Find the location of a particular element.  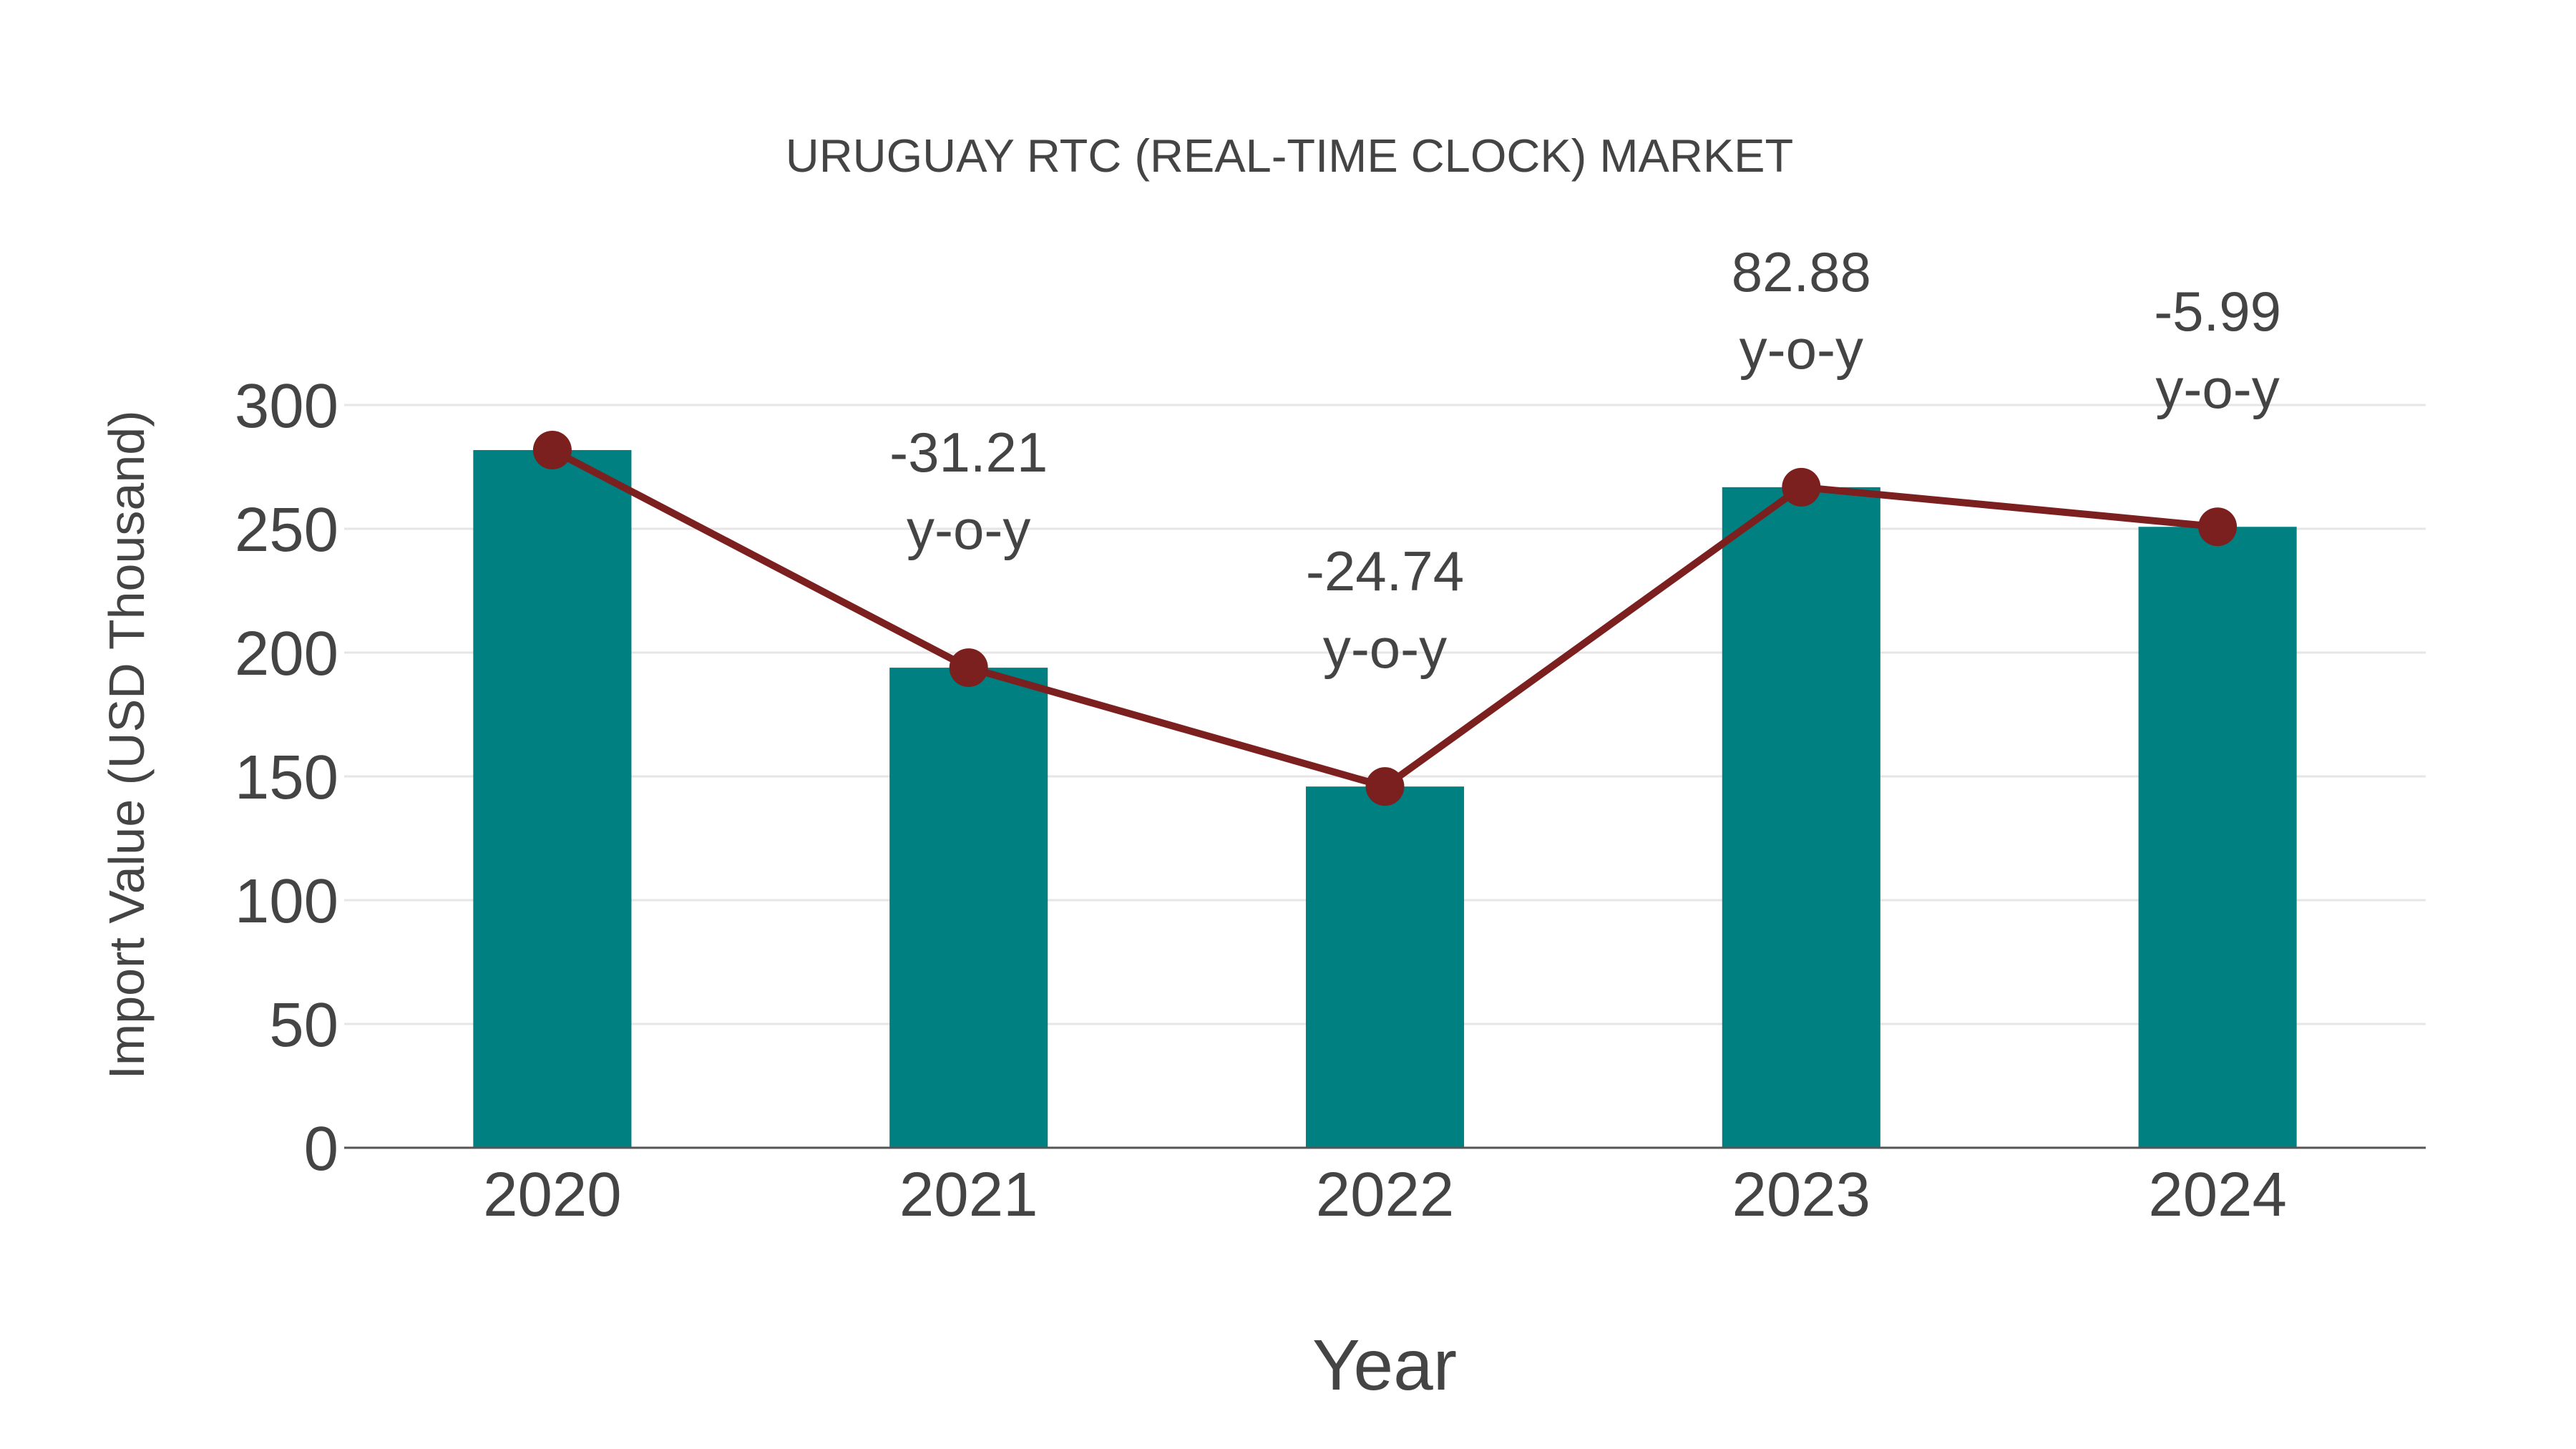

yoy-annotation-2022: -24.74 y-o-y is located at coordinates (1385, 610).